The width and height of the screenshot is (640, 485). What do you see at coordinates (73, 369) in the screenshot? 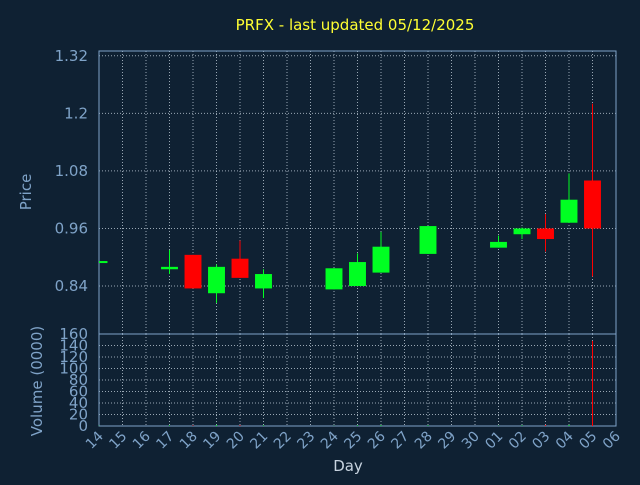
I see `volume-tick-label: 100` at bounding box center [73, 369].